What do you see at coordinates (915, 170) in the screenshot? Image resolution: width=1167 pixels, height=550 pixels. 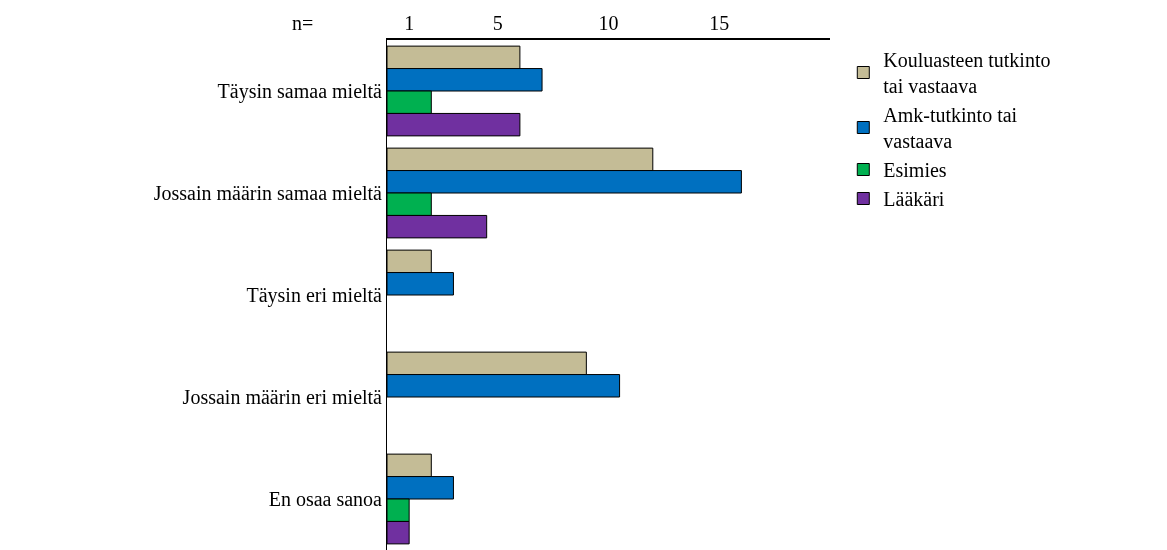 I see `legend-label: Esimies` at bounding box center [915, 170].